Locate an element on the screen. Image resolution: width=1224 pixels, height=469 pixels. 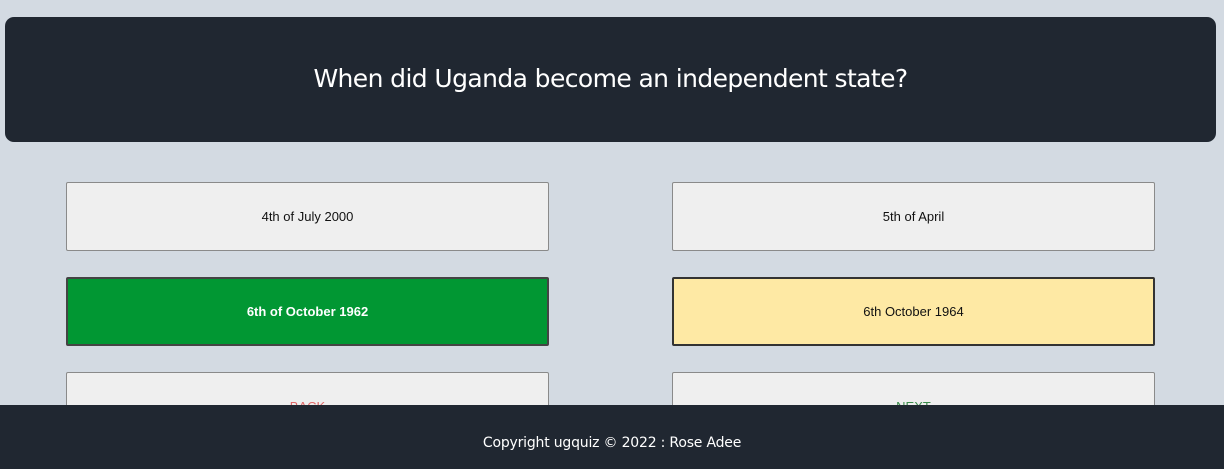
answer-option-3-correct: 6th of October 1962 is located at coordinates (307, 311).